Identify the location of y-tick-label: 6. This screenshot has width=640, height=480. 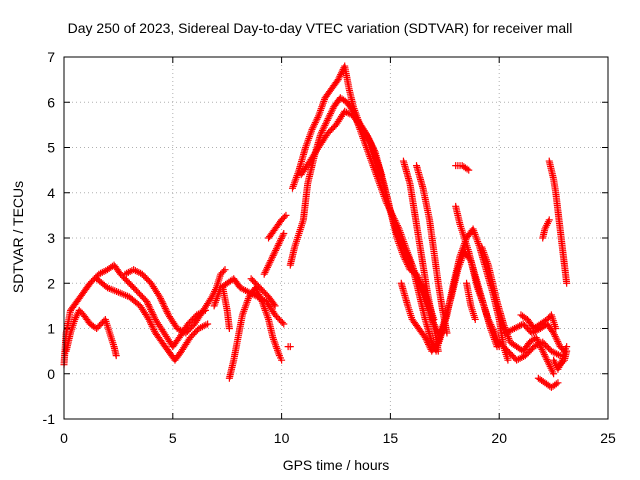
(51, 102).